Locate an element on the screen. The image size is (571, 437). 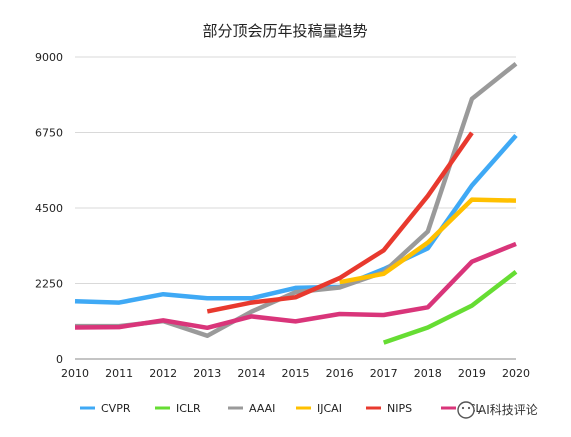
series-line-ijcai is located at coordinates (428, 241).